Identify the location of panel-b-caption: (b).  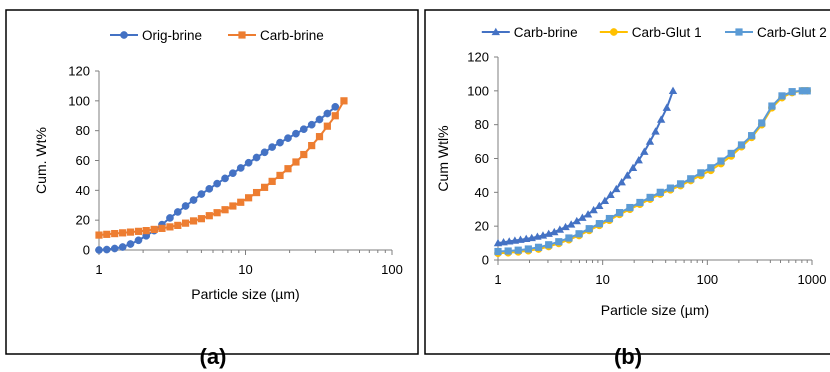
(628, 356).